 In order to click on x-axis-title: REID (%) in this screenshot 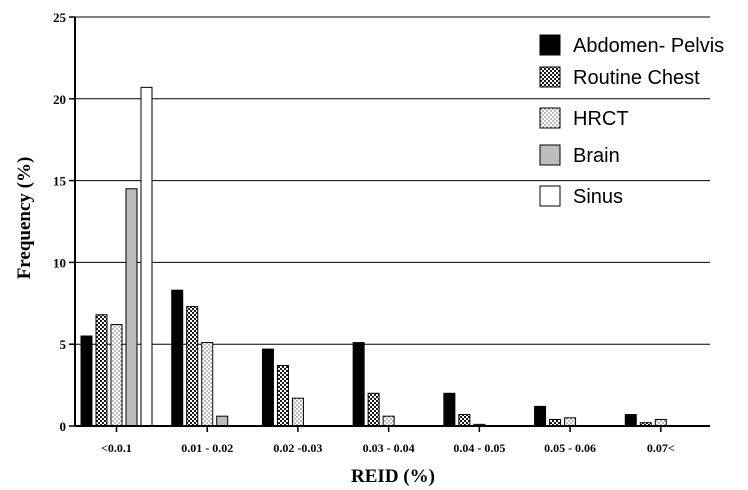, I will do `click(393, 476)`.